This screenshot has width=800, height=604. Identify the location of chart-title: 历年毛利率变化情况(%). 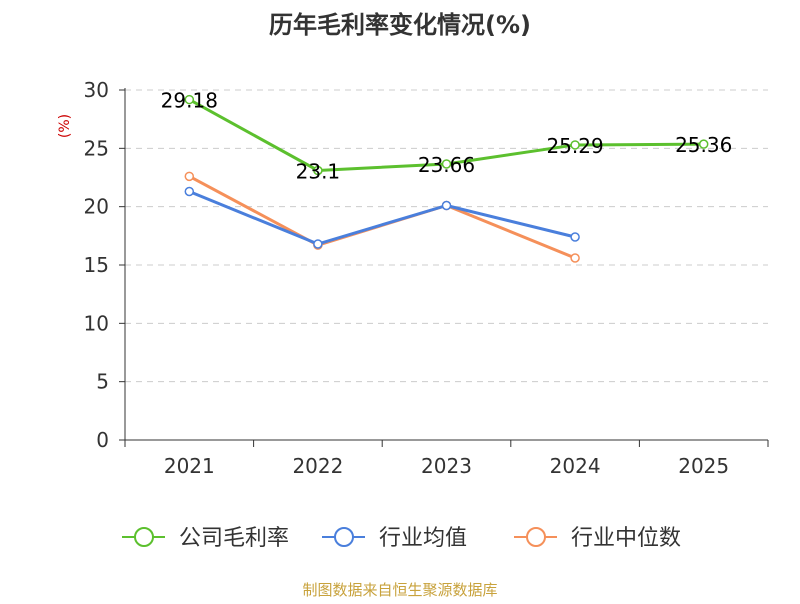
(400, 25).